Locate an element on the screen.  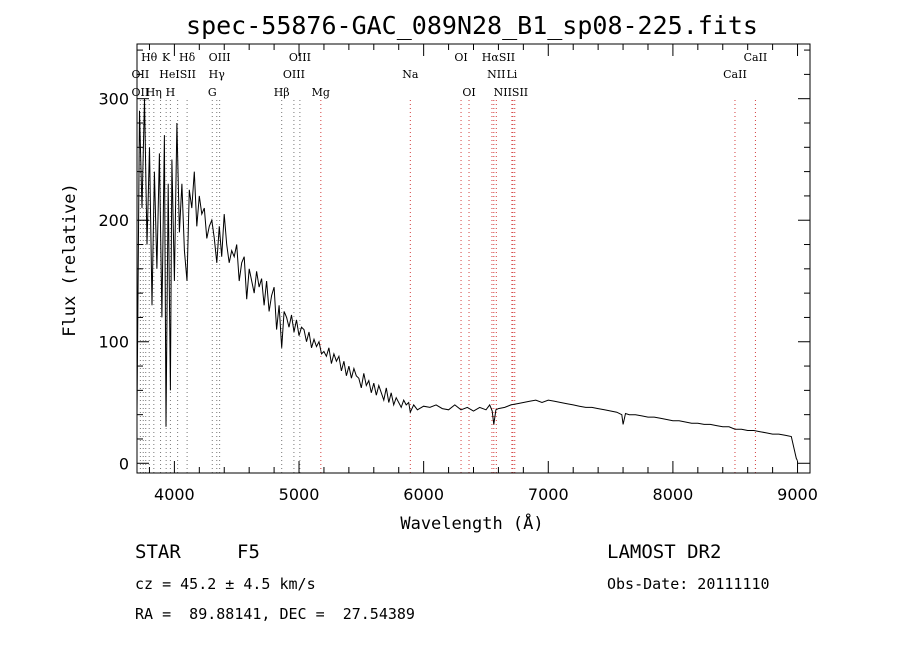
spectral-line-label: Mg is located at coordinates (321, 92).